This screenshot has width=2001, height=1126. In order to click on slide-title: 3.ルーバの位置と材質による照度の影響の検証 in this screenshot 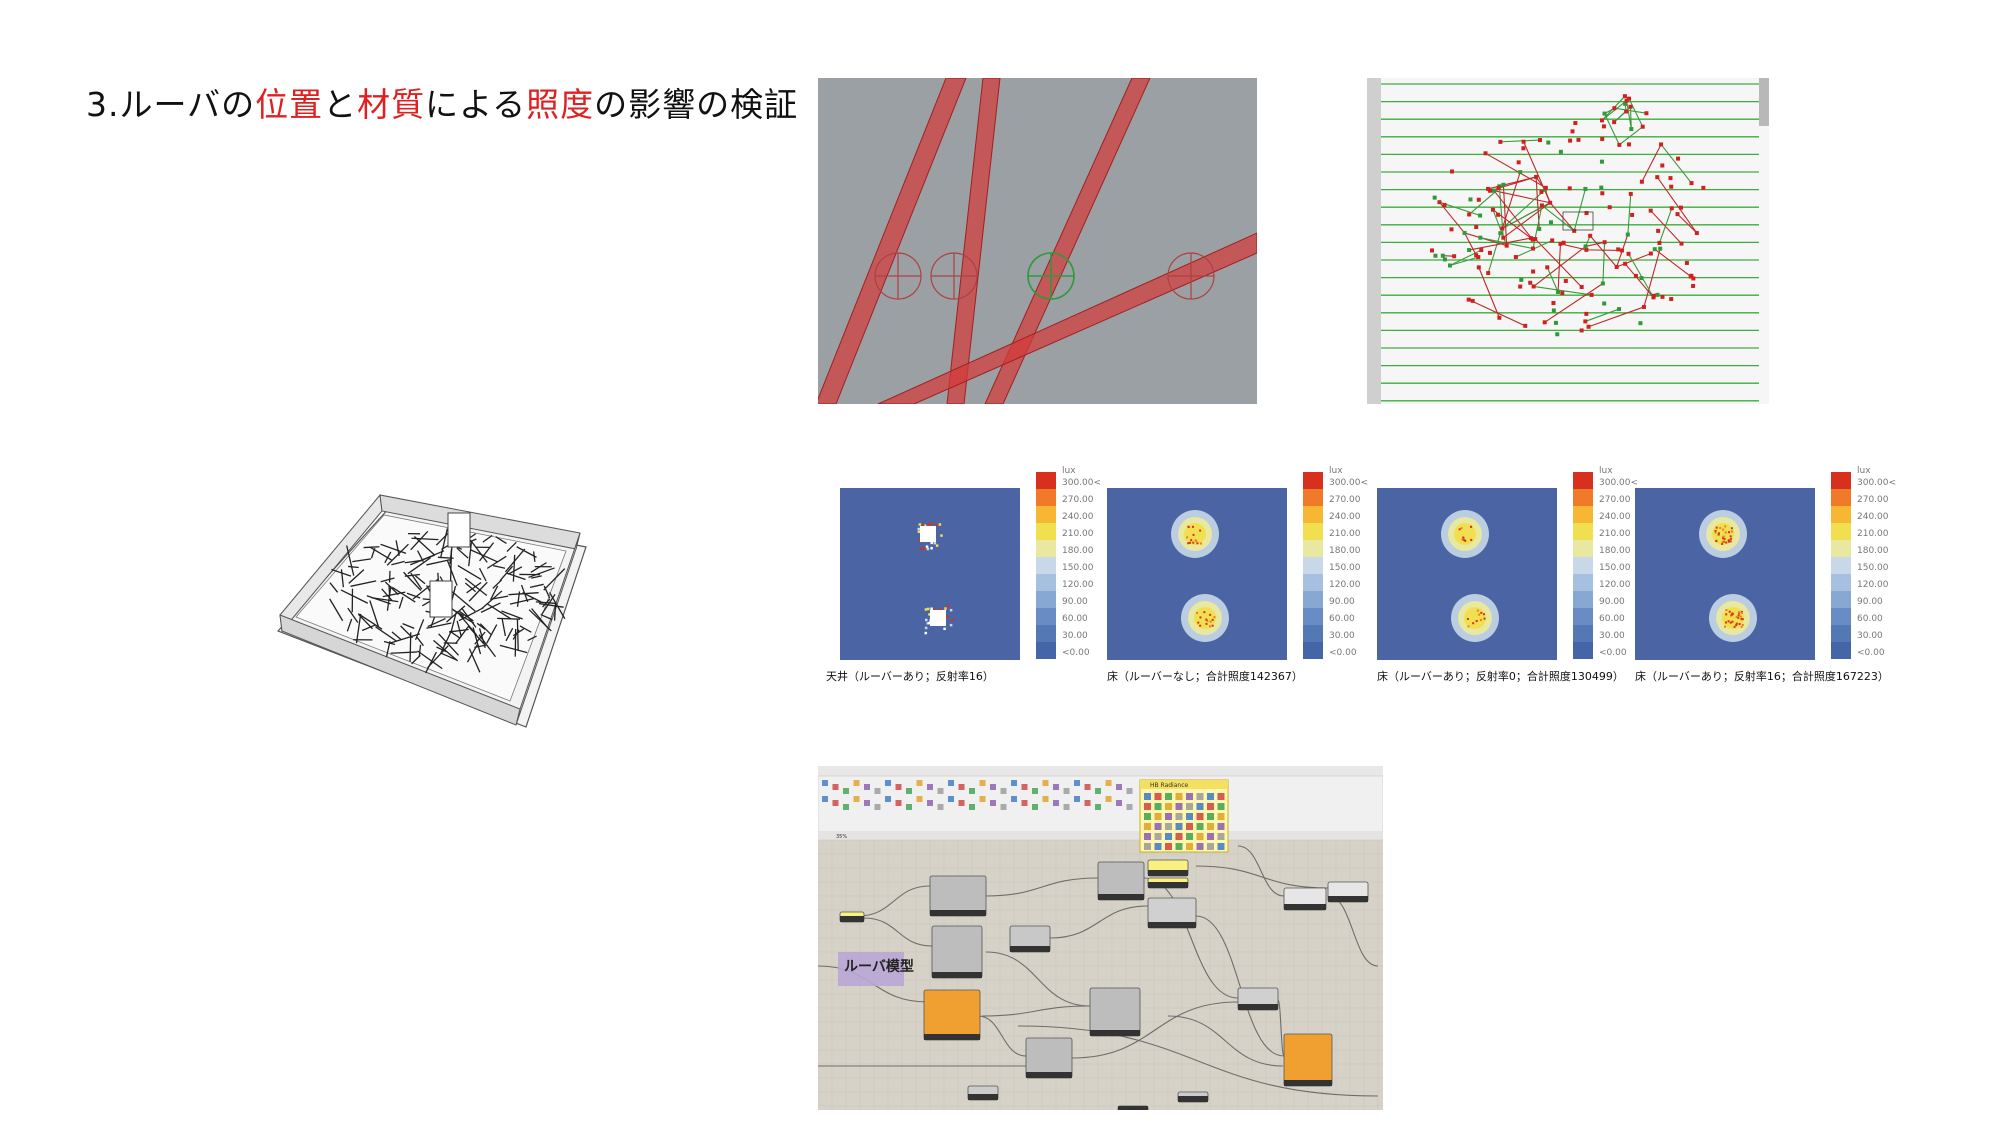, I will do `click(442, 102)`.